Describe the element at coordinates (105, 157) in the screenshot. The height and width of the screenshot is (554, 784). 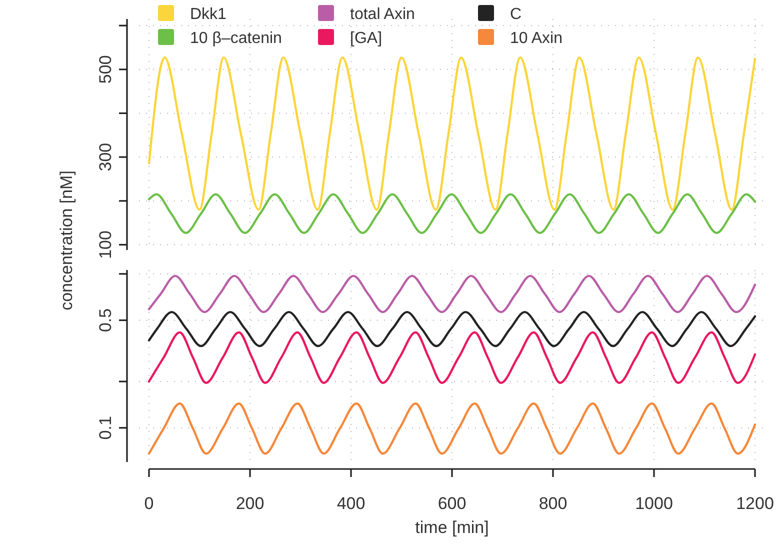
I see `y-tick-label: 300` at that location.